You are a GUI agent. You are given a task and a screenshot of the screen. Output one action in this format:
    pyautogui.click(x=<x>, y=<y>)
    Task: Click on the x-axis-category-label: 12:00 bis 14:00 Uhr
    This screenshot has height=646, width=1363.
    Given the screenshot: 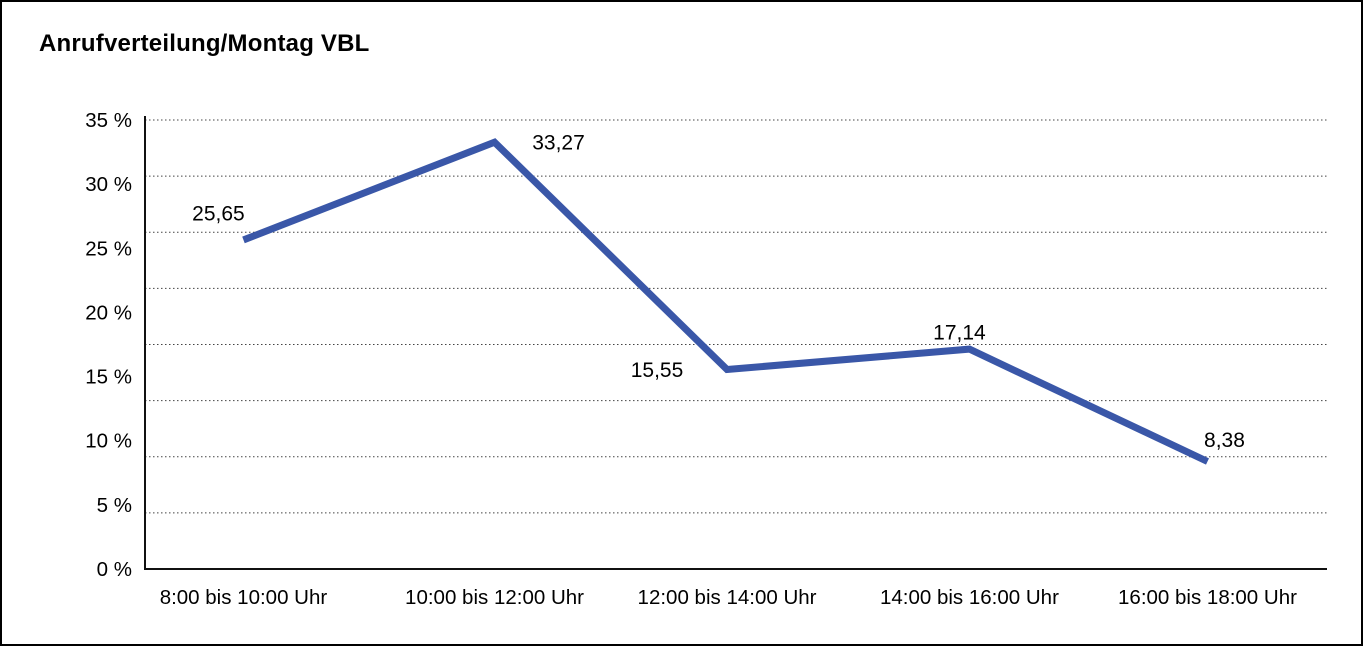 What is the action you would take?
    pyautogui.click(x=727, y=597)
    